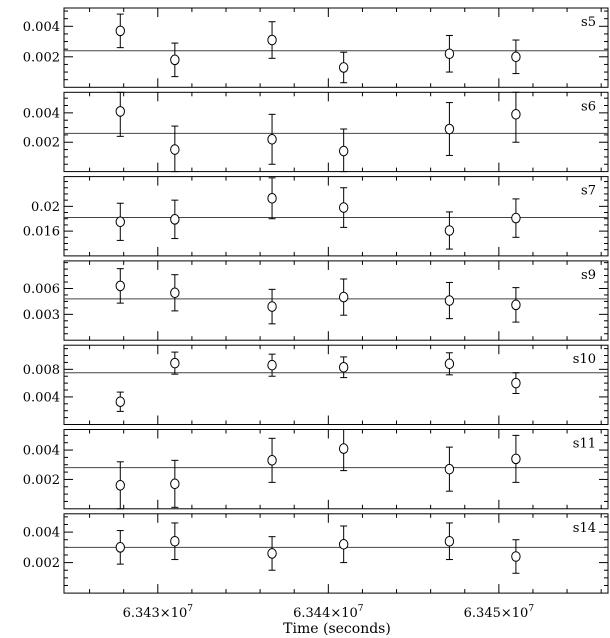 The width and height of the screenshot is (610, 638). What do you see at coordinates (584, 359) in the screenshot?
I see `panel-label: s10` at bounding box center [584, 359].